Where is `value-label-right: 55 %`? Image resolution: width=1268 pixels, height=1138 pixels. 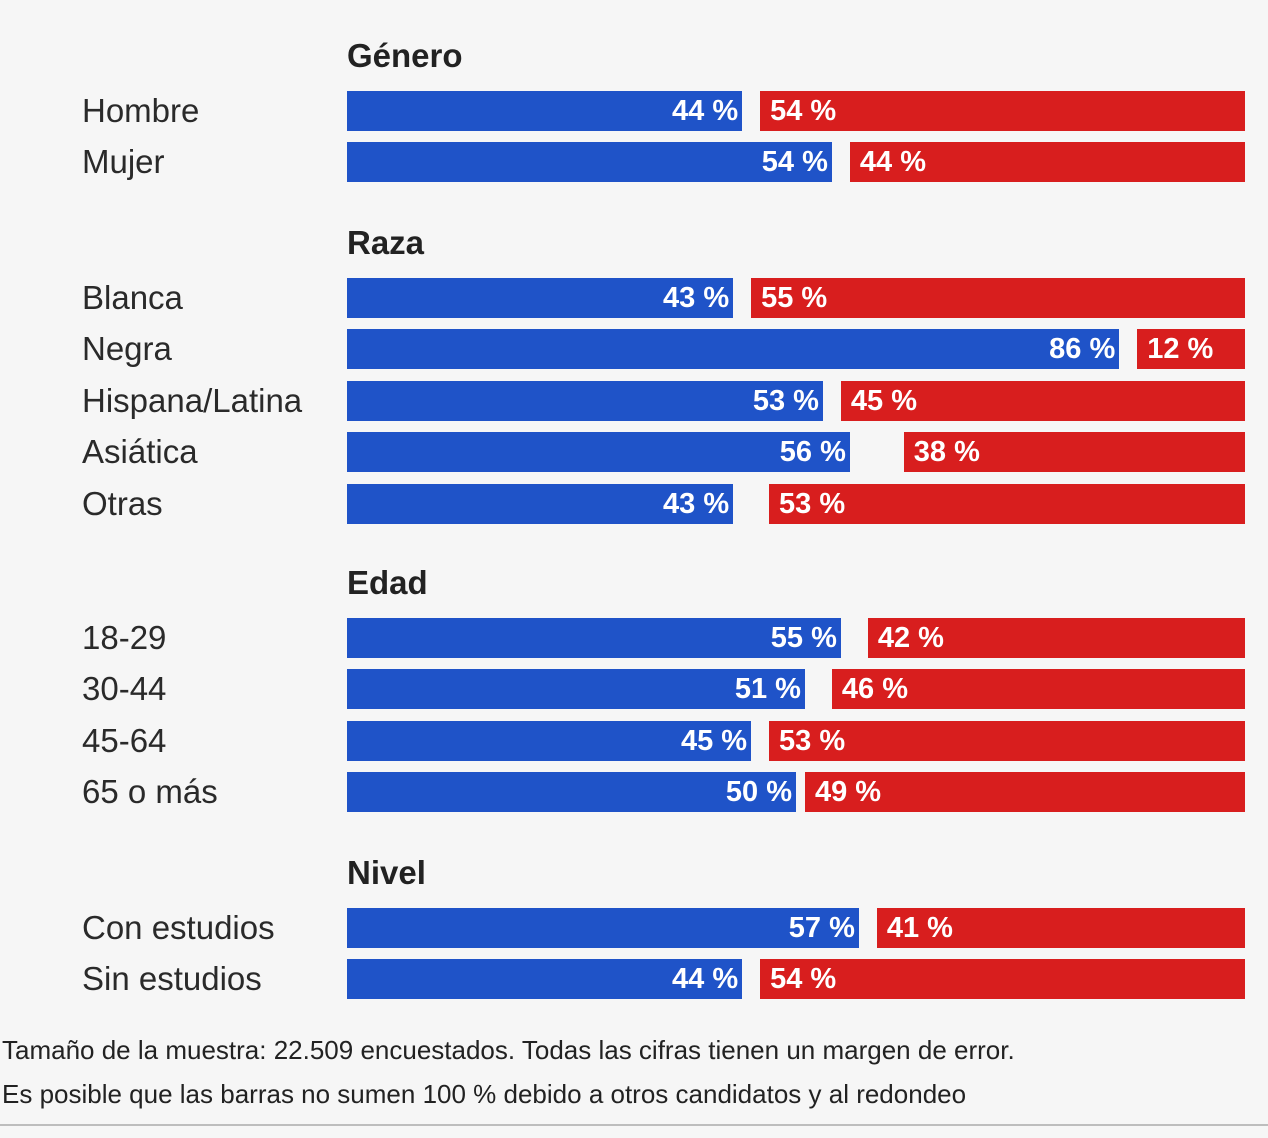 value-label-right: 55 % is located at coordinates (794, 298).